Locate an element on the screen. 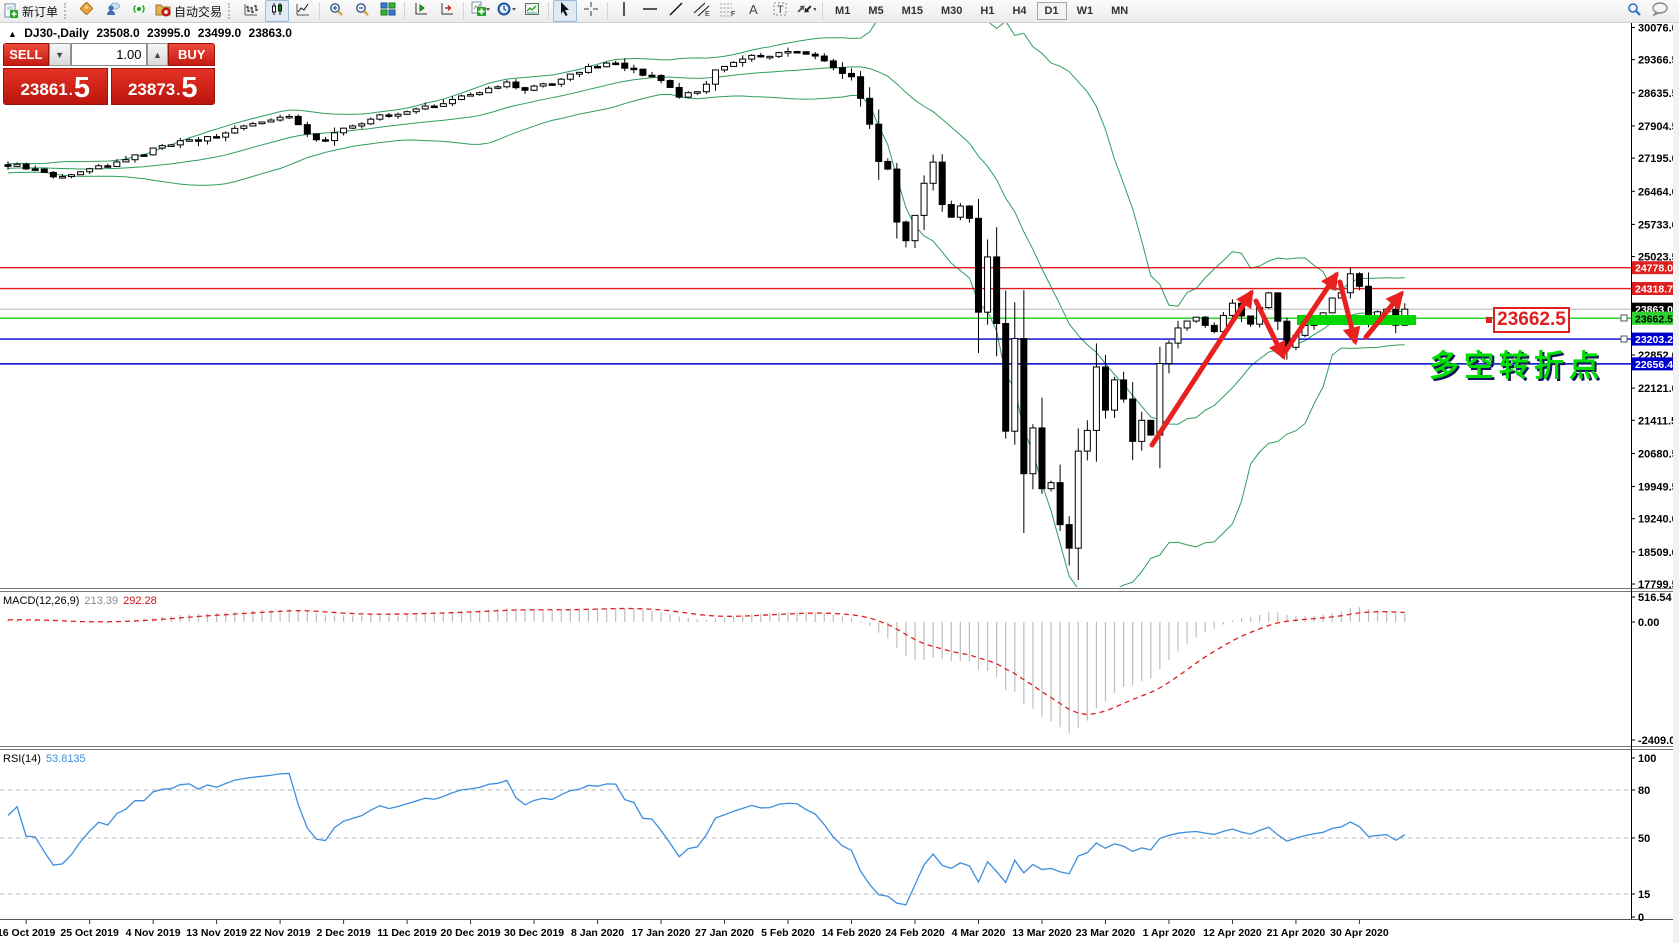 The height and width of the screenshot is (943, 1679). autotrading-label: 自动交易 is located at coordinates (198, 11).